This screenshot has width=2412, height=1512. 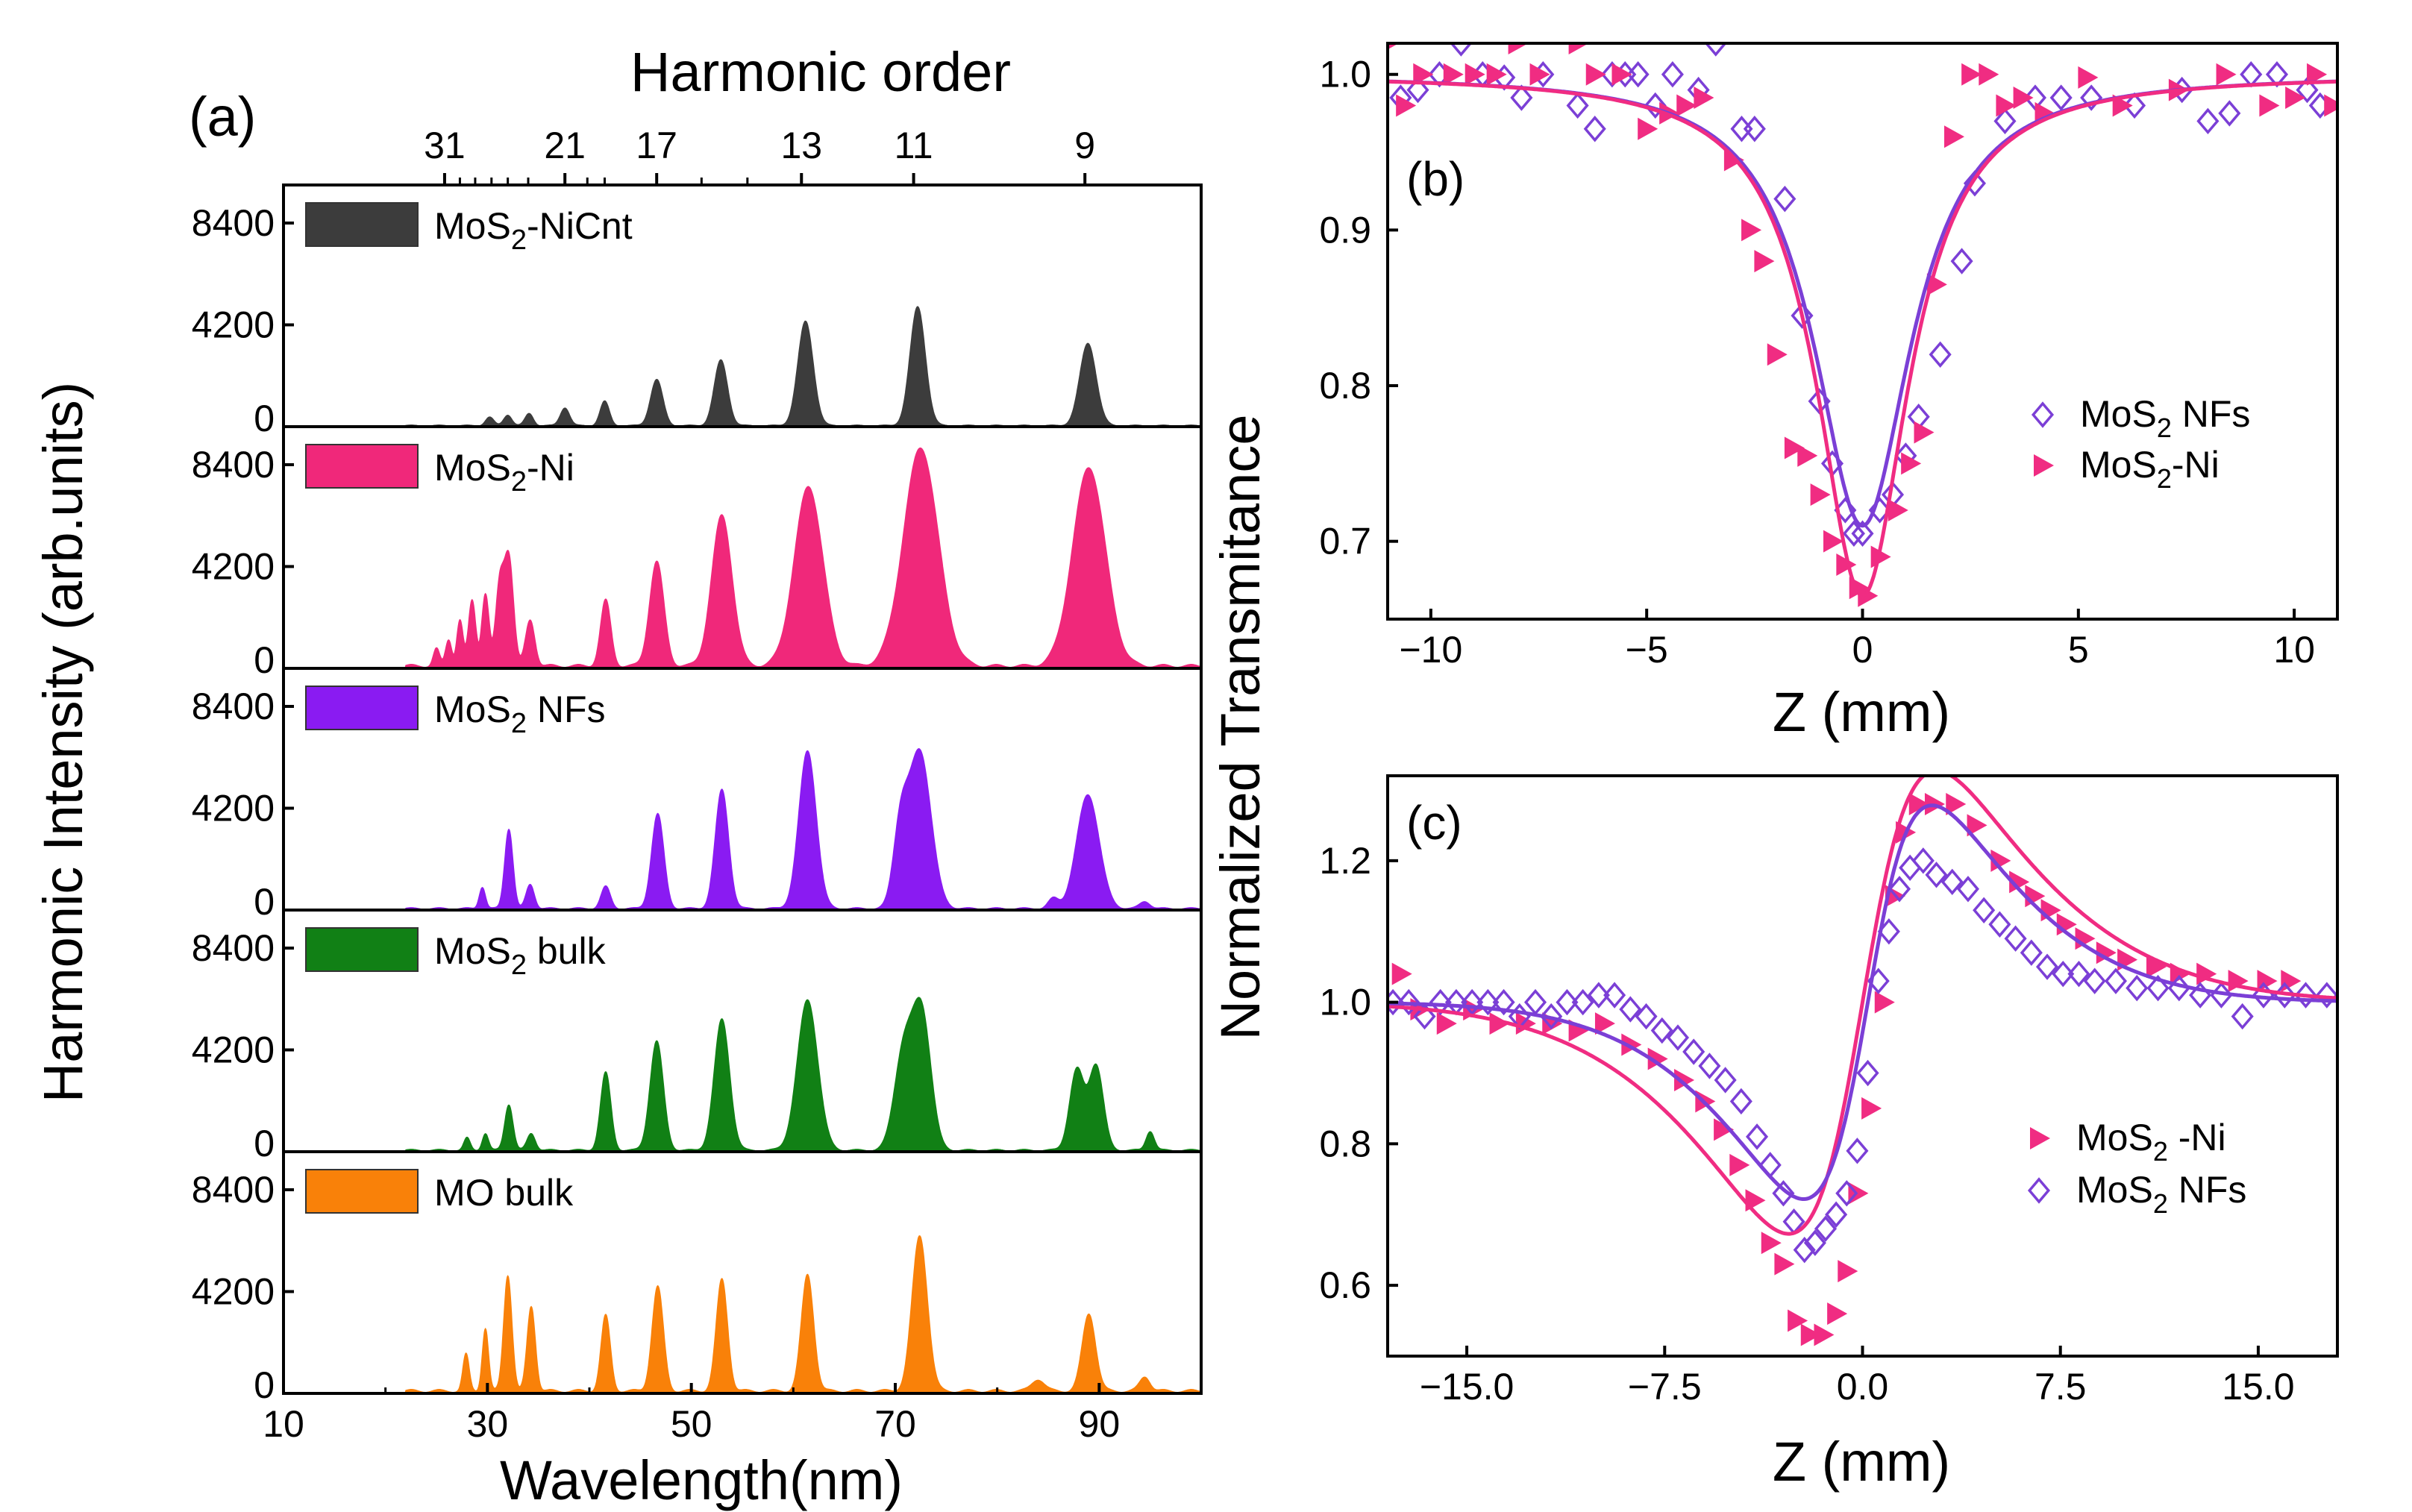 I want to click on series-points, so click(x=1846, y=1069).